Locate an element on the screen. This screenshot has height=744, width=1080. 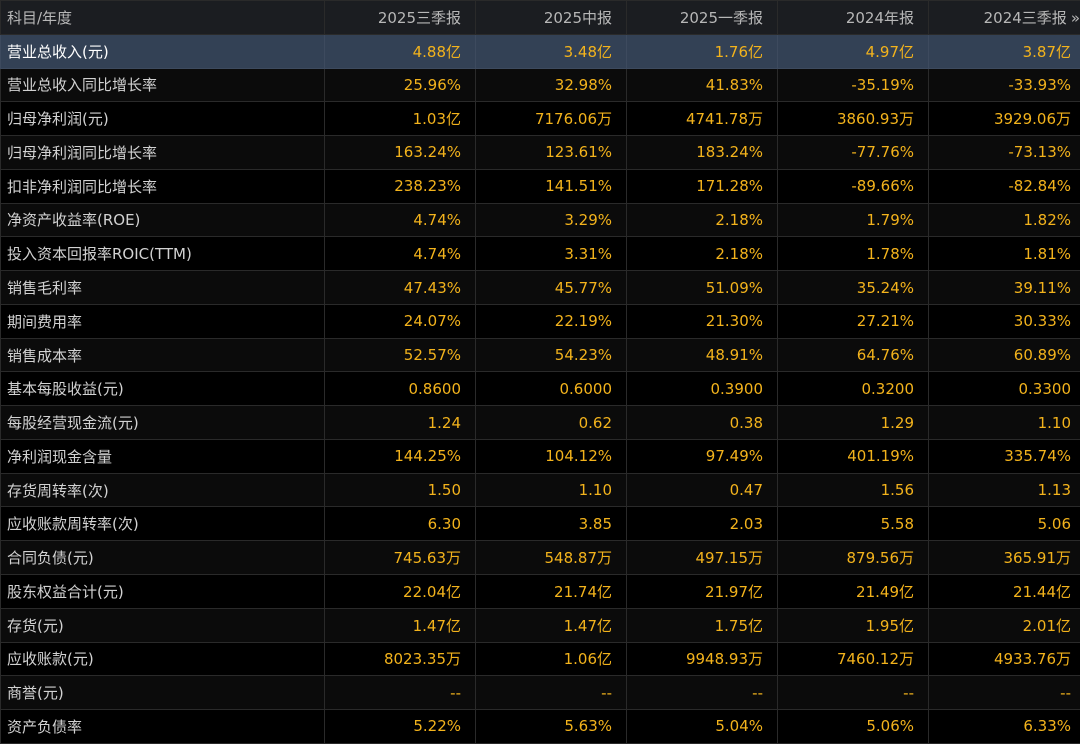
value-cell: 4.88亿 is located at coordinates (400, 51).